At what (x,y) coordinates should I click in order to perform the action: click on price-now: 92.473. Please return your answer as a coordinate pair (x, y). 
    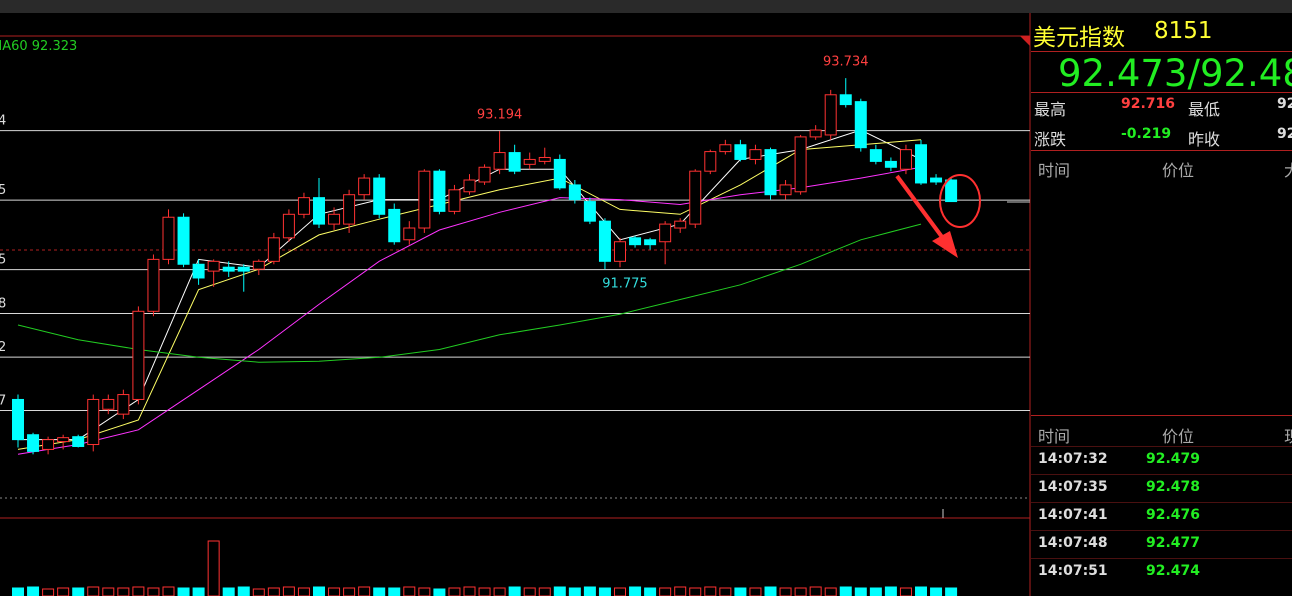
    Looking at the image, I should click on (1123, 73).